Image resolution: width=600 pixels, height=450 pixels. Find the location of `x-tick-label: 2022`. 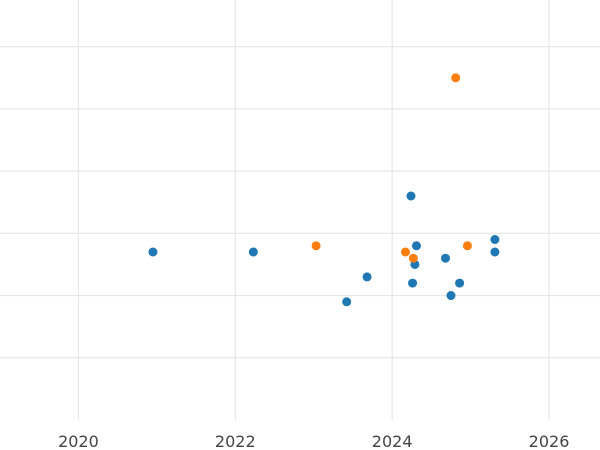

x-tick-label: 2022 is located at coordinates (235, 441).